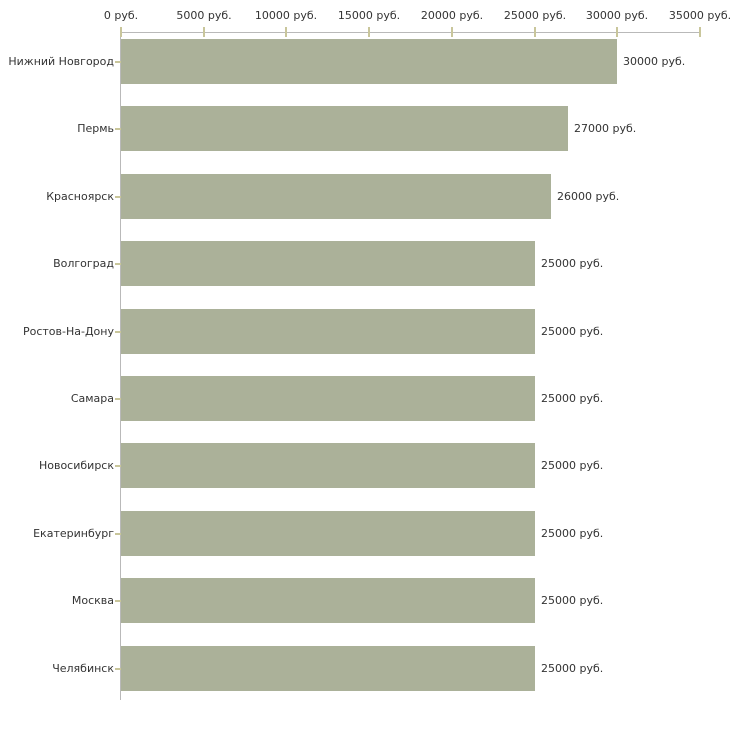 The height and width of the screenshot is (730, 730). I want to click on x-axis-tick-label: 15000 руб., so click(369, 15).